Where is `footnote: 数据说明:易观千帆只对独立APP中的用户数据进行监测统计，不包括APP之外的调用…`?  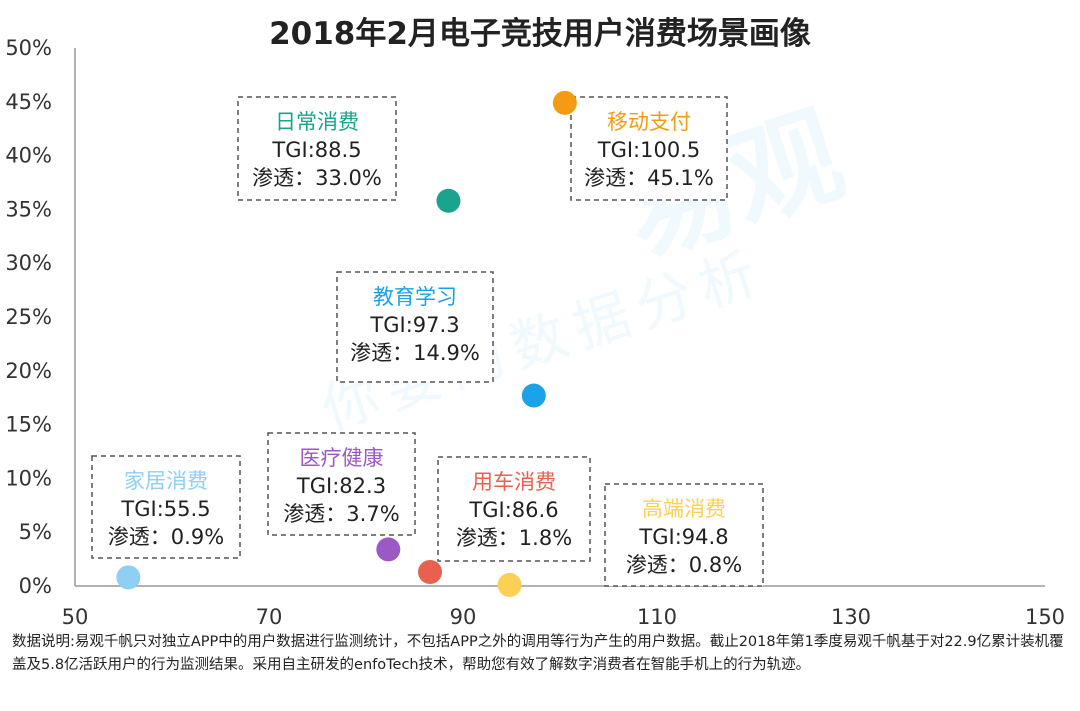
footnote: 数据说明:易观千帆只对独立APP中的用户数据进行监测统计，不包括APP之外的调用… is located at coordinates (538, 653).